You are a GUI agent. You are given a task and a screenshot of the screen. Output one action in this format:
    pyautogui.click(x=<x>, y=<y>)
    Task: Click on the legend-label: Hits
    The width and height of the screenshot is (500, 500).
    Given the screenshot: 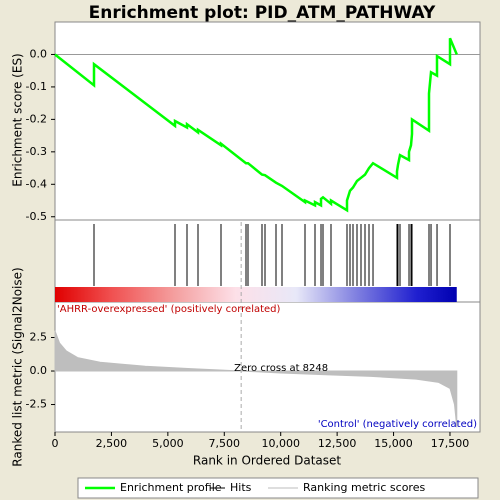 What is the action you would take?
    pyautogui.click(x=241, y=487)
    